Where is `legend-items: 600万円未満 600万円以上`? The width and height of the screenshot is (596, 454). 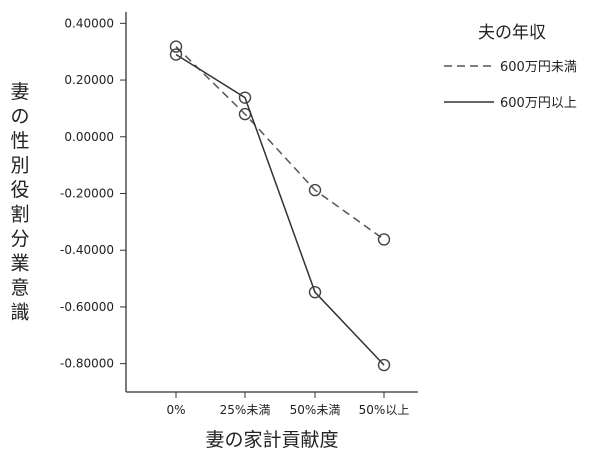
legend-items: 600万円未満 600万円以上 is located at coordinates (510, 85).